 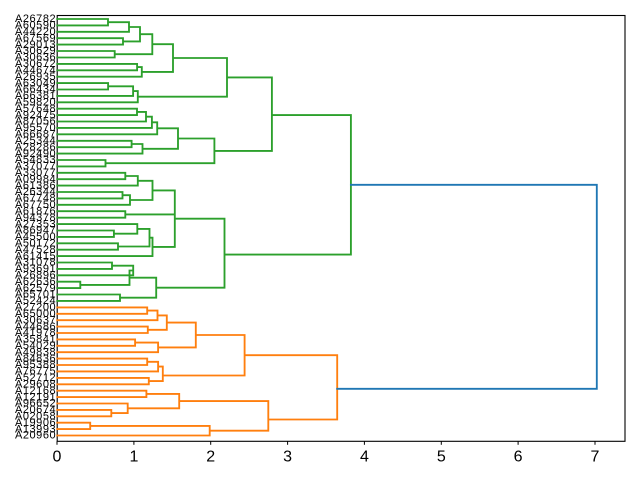 What do you see at coordinates (35, 231) in the screenshot?
I see `svg-text: A86947` at bounding box center [35, 231].